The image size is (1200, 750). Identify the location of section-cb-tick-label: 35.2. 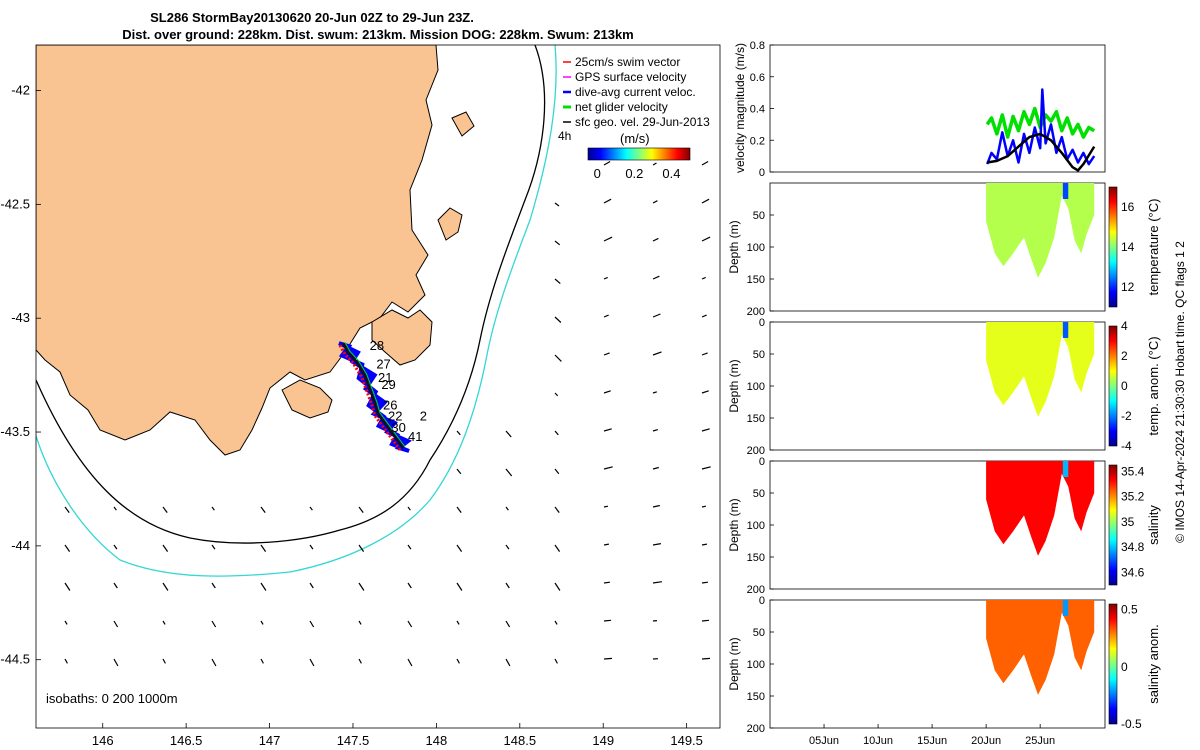
(1133, 497).